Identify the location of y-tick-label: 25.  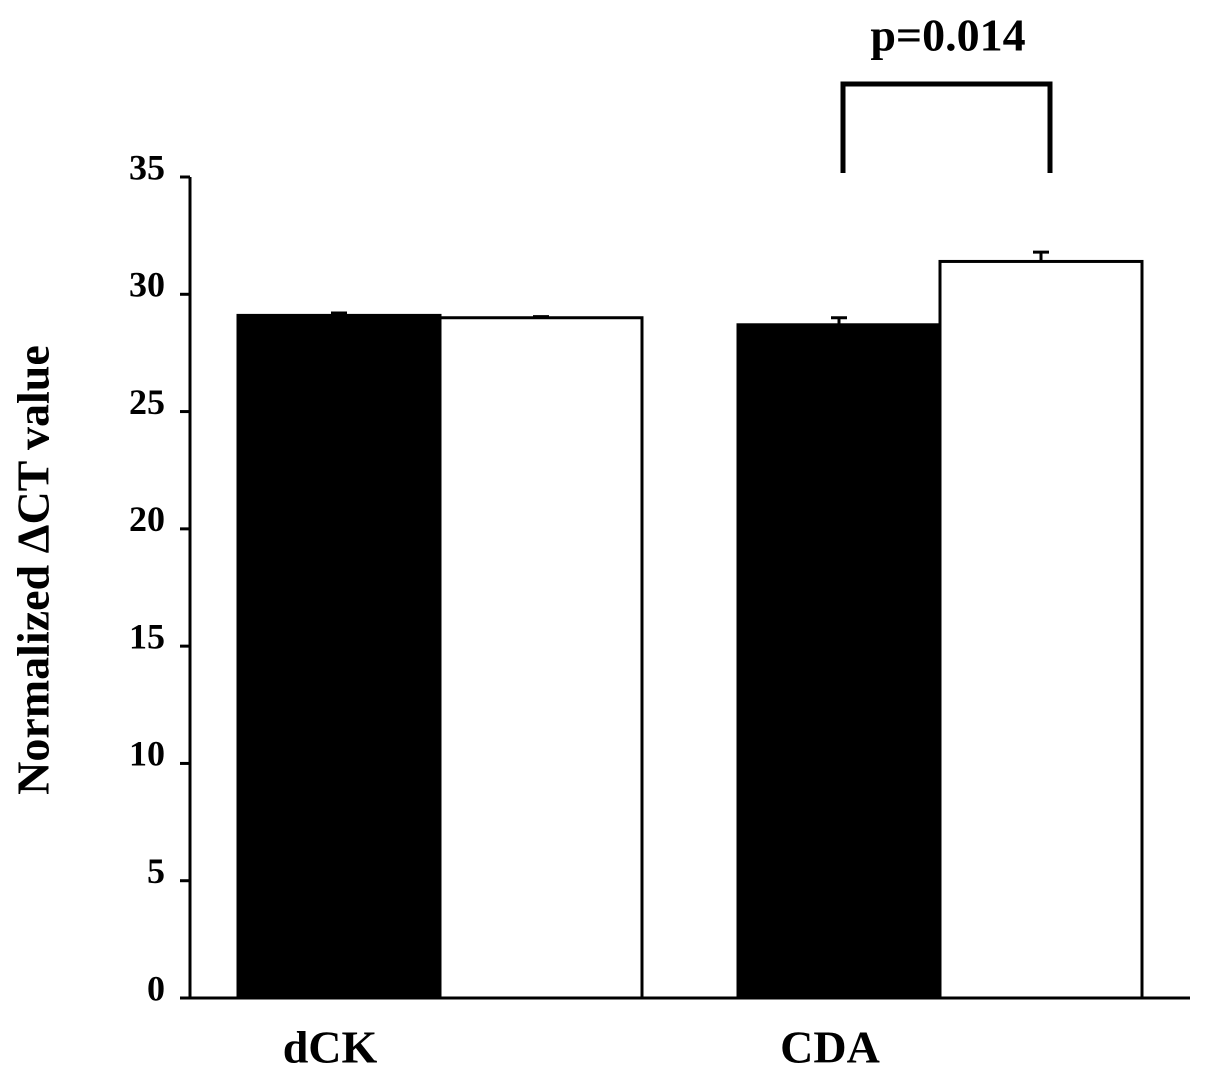
(147, 402).